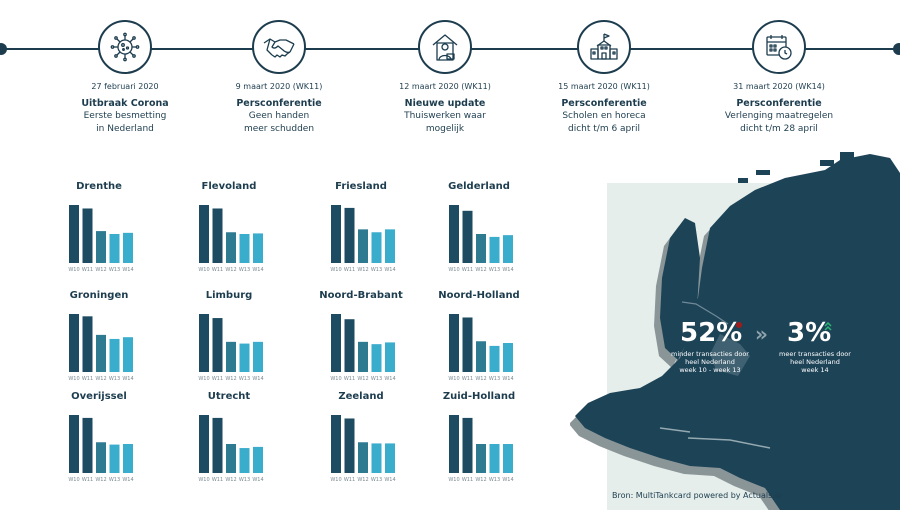 This screenshot has width=900, height=510. Describe the element at coordinates (779, 116) in the screenshot. I see `event-desc-line1: Verlenging maatregelen` at that location.